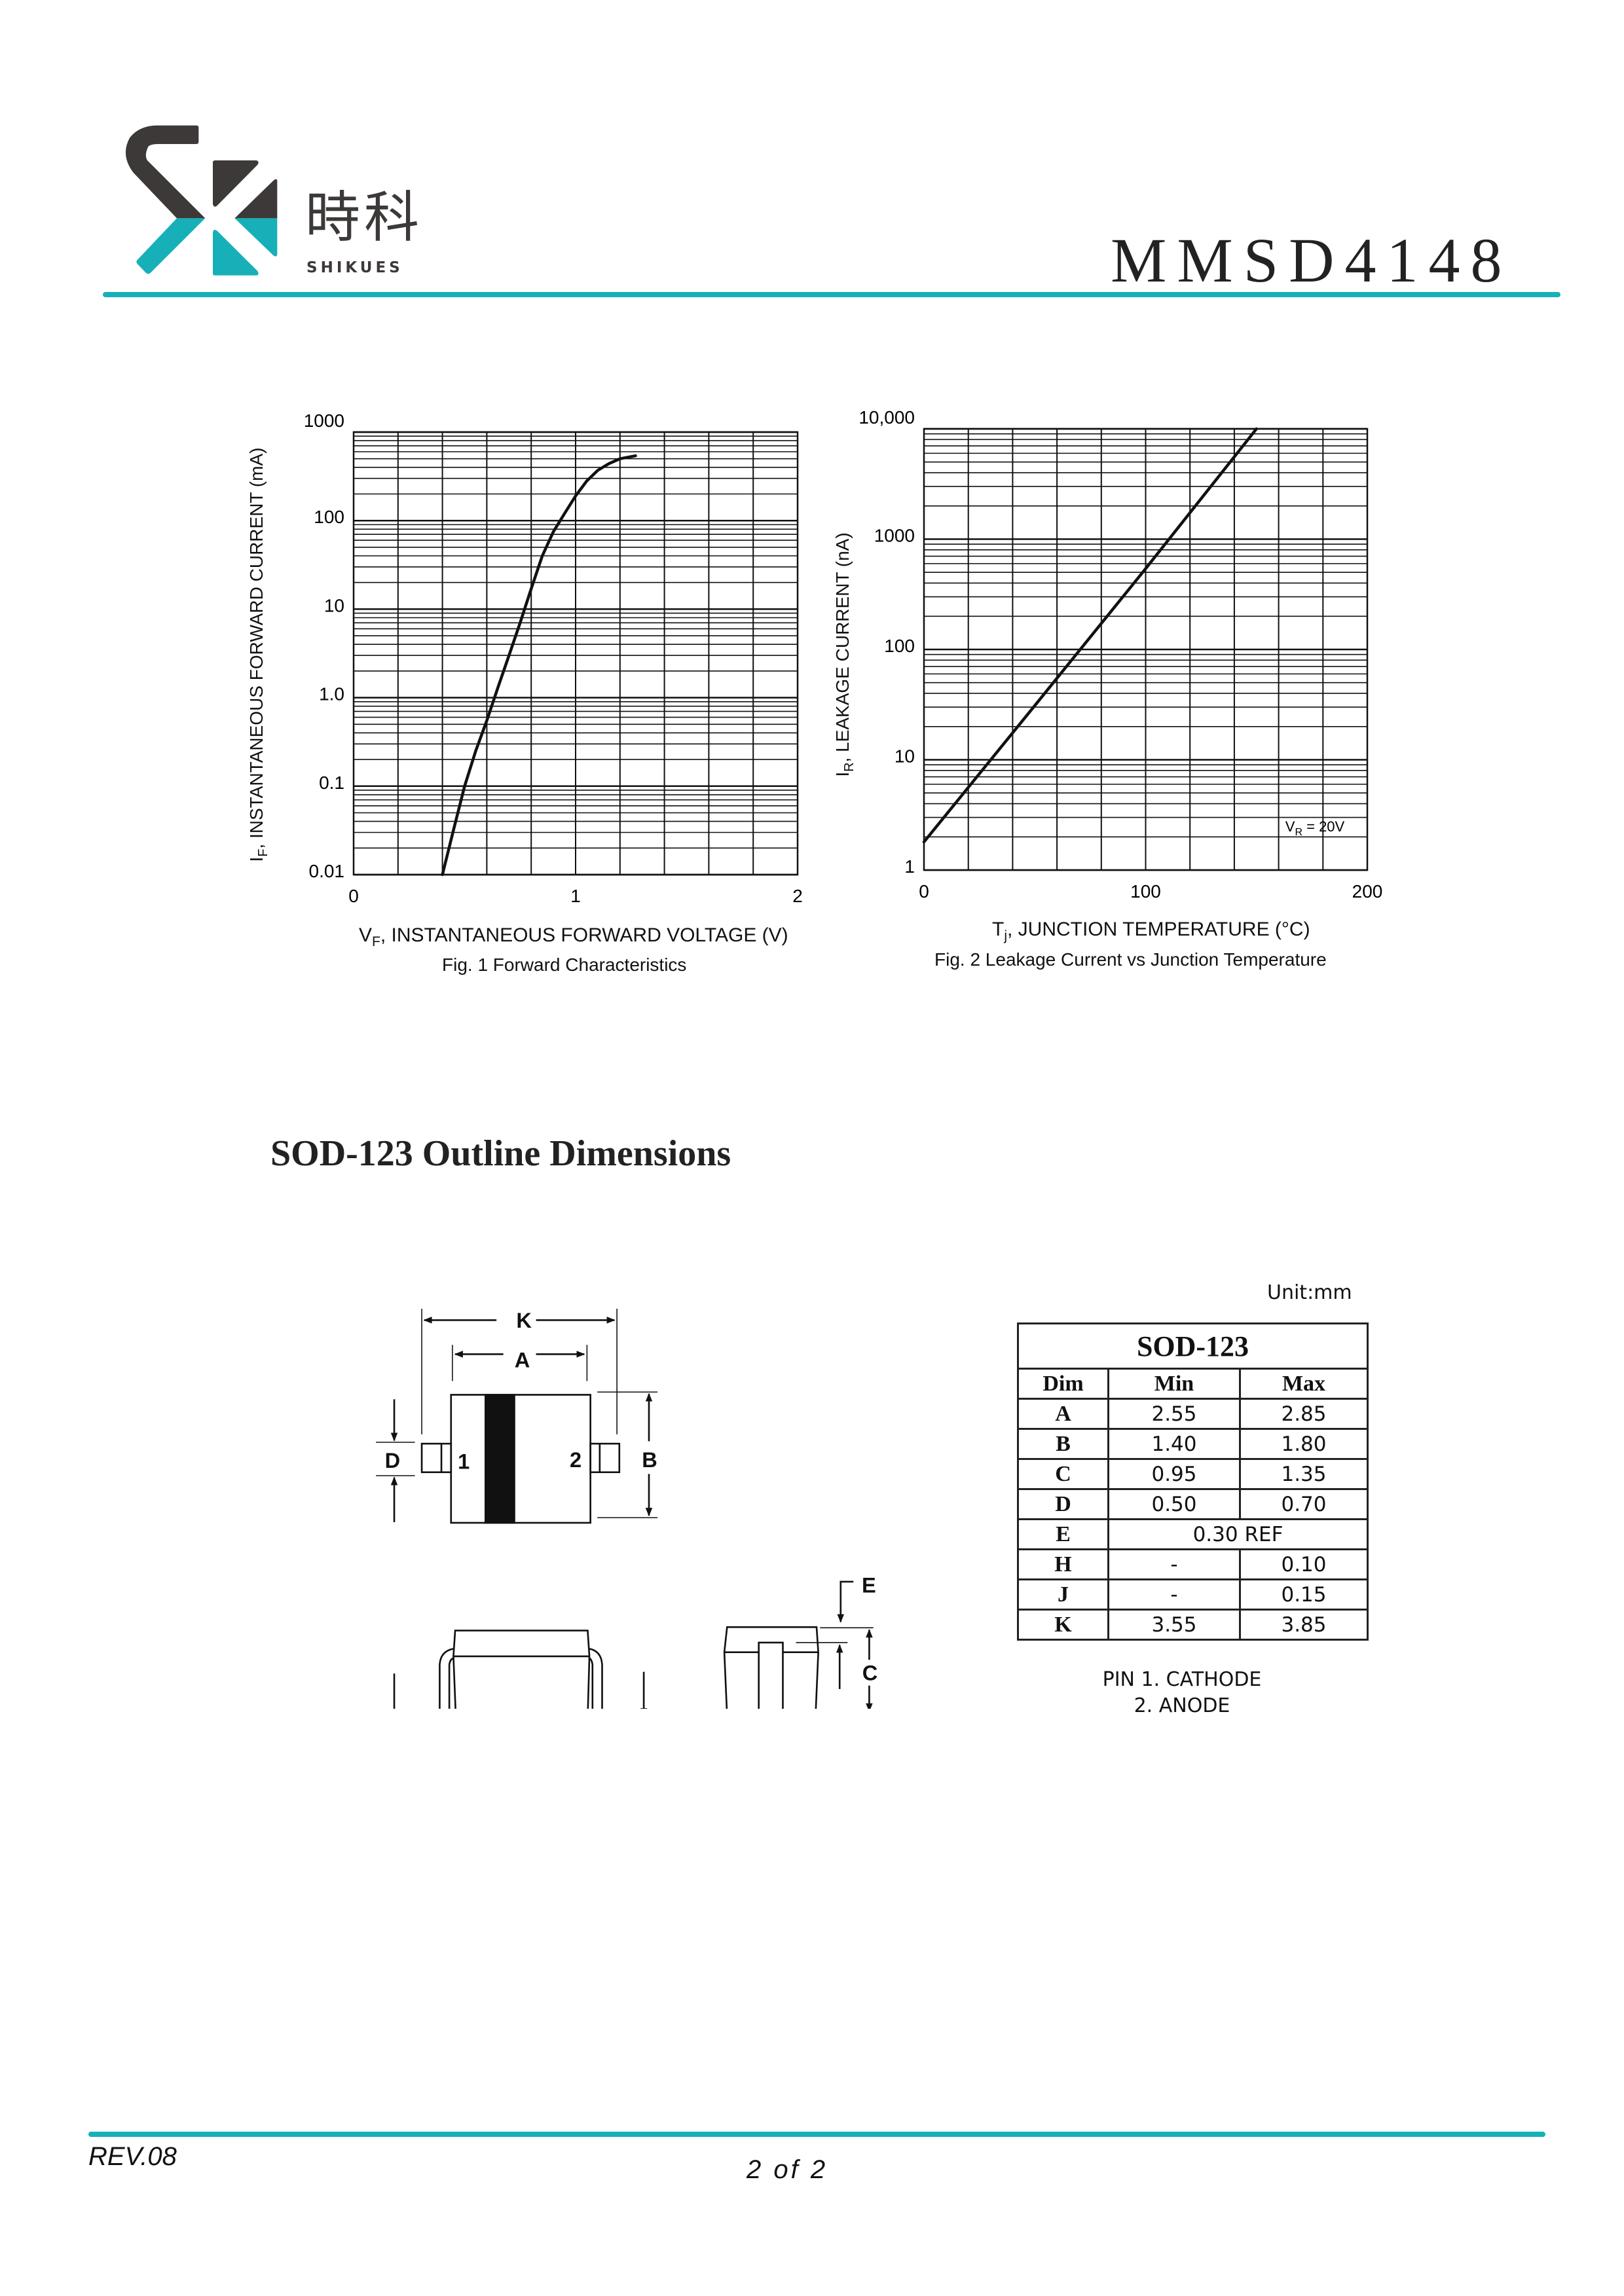 Image resolution: width=1624 pixels, height=2296 pixels. What do you see at coordinates (331, 783) in the screenshot?
I see `y-tick-label: 0.1` at bounding box center [331, 783].